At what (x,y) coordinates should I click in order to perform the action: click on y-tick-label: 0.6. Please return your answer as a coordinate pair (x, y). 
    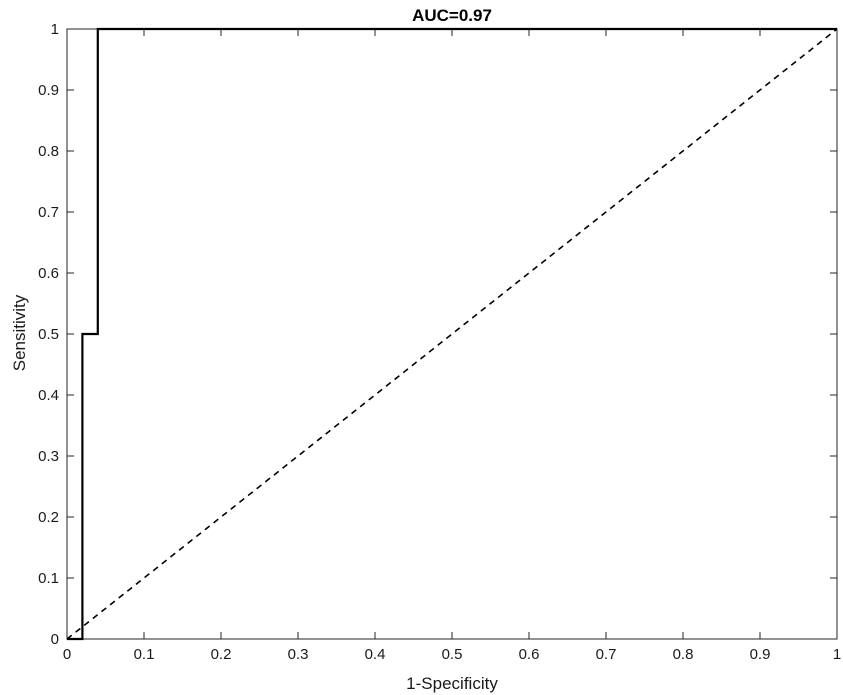
    Looking at the image, I should click on (48, 273).